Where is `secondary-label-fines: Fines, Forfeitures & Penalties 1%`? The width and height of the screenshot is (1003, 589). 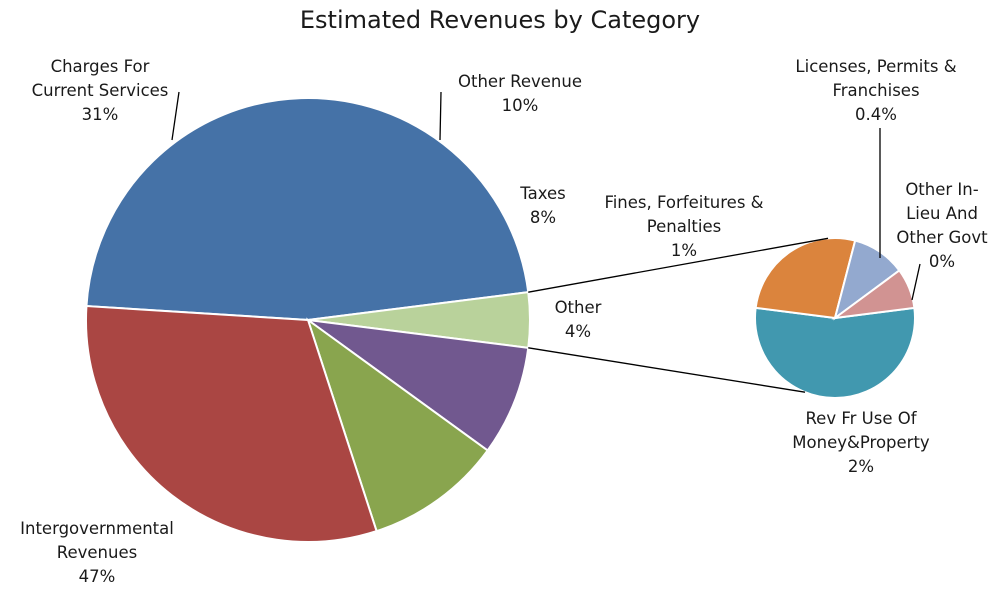 secondary-label-fines: Fines, Forfeitures & Penalties 1% is located at coordinates (683, 226).